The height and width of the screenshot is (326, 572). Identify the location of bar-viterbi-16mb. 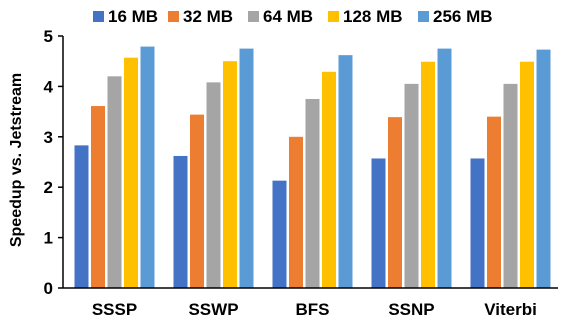
(477, 223).